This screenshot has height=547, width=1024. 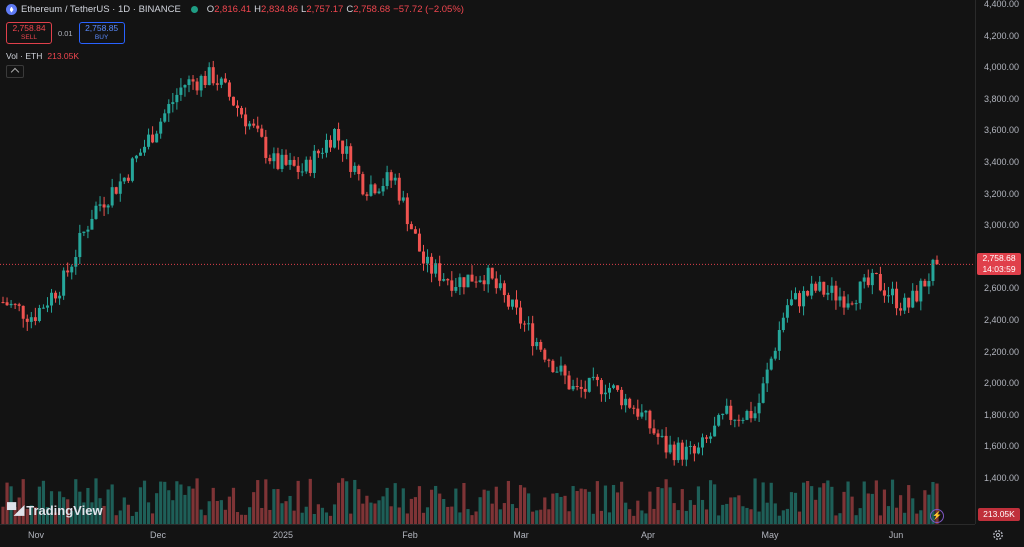 What do you see at coordinates (998, 535) in the screenshot?
I see `gear-icon` at bounding box center [998, 535].